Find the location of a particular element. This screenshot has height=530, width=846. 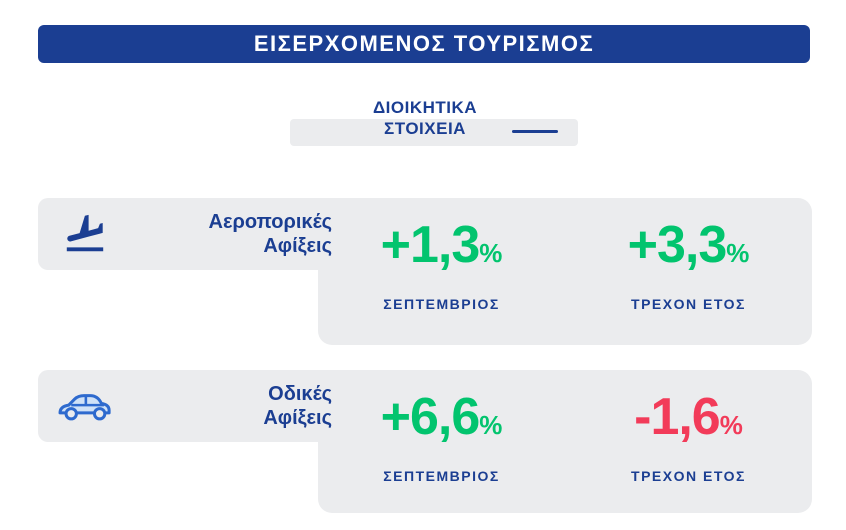

page-title-banner: ΕΙΣΕΡΧΟΜΕΝΟΣ ΤΟΥΡΙΣΜΟΣ is located at coordinates (424, 44).